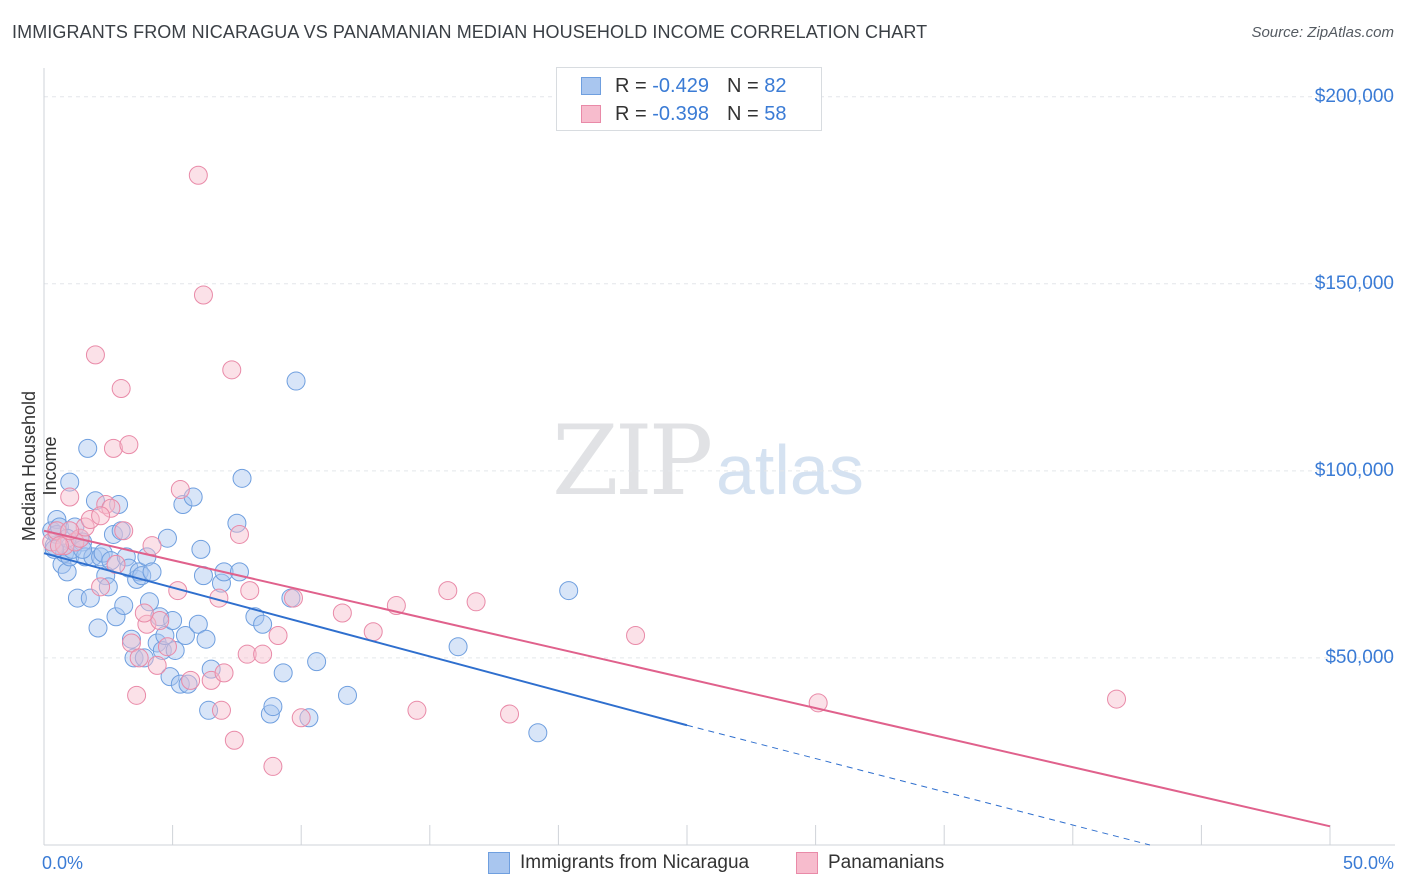 This screenshot has height=892, width=1406. I want to click on watermark-zip: ZIP, so click(632, 461).